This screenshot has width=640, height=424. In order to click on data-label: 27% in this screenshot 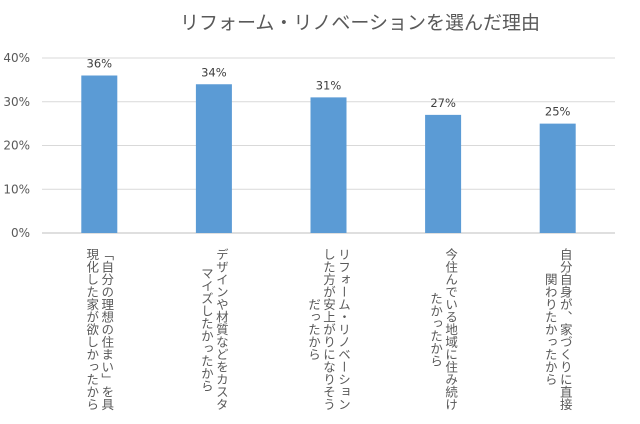, I will do `click(443, 103)`.